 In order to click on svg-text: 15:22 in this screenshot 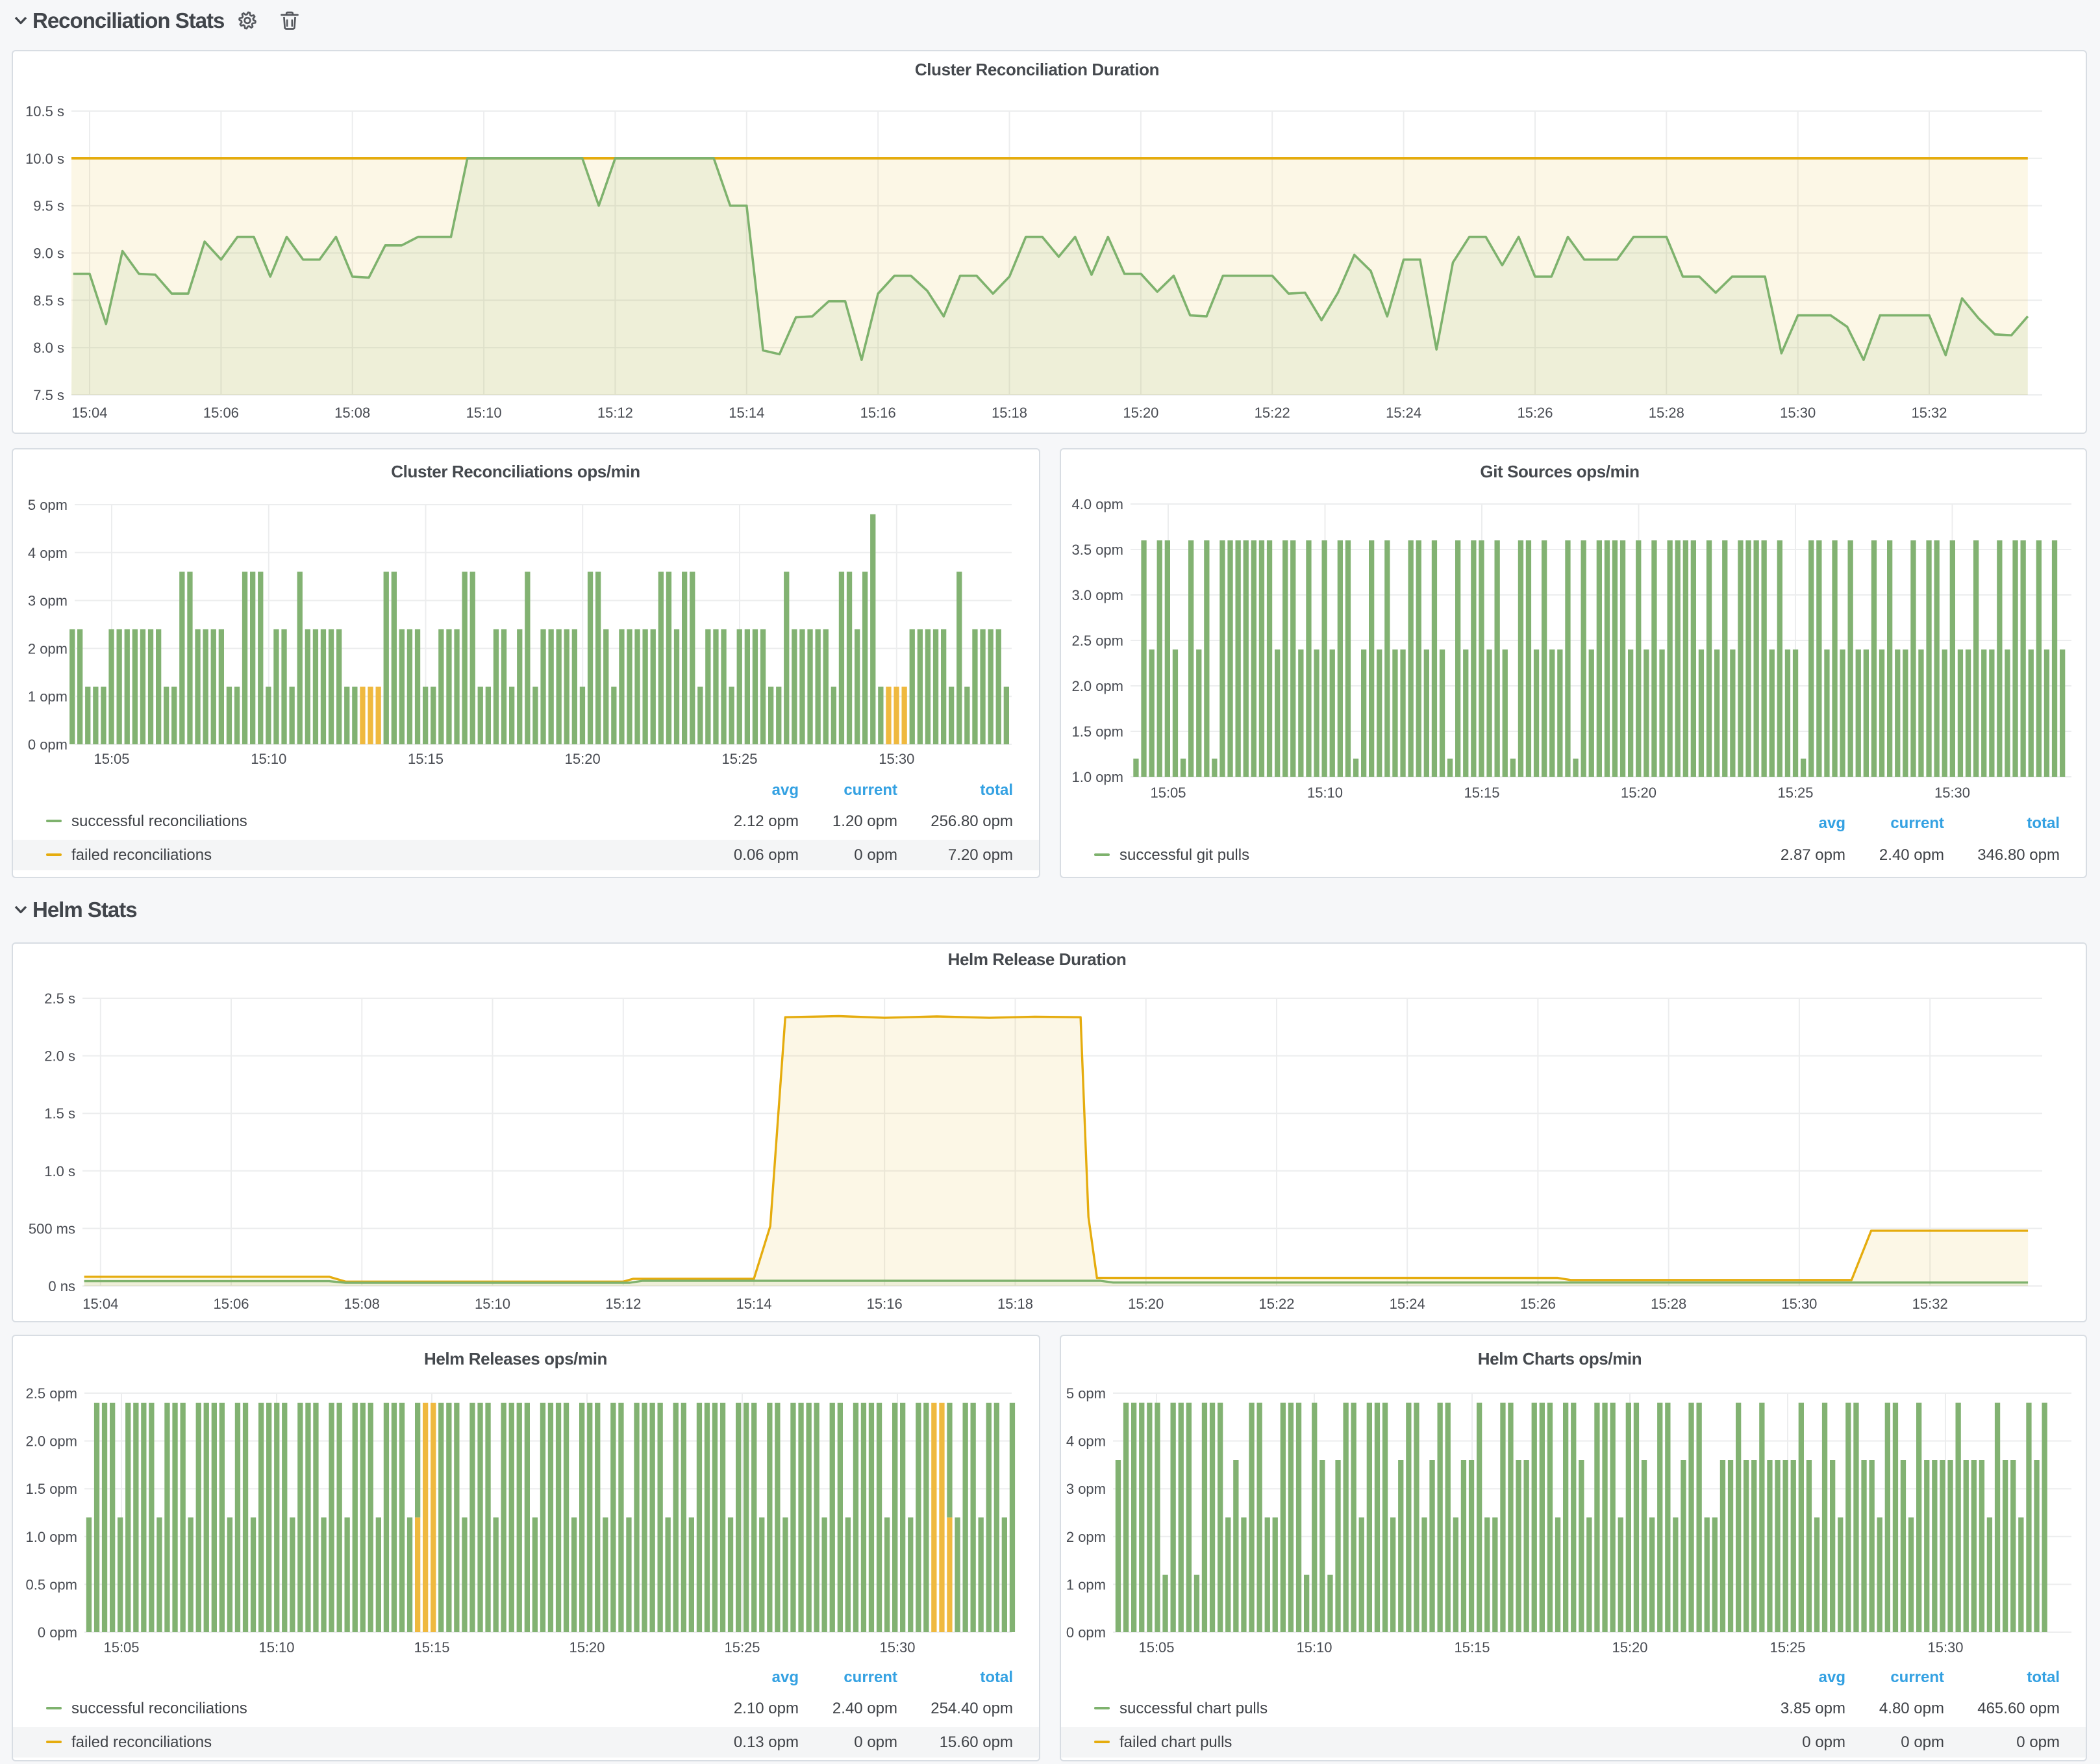, I will do `click(1276, 1304)`.